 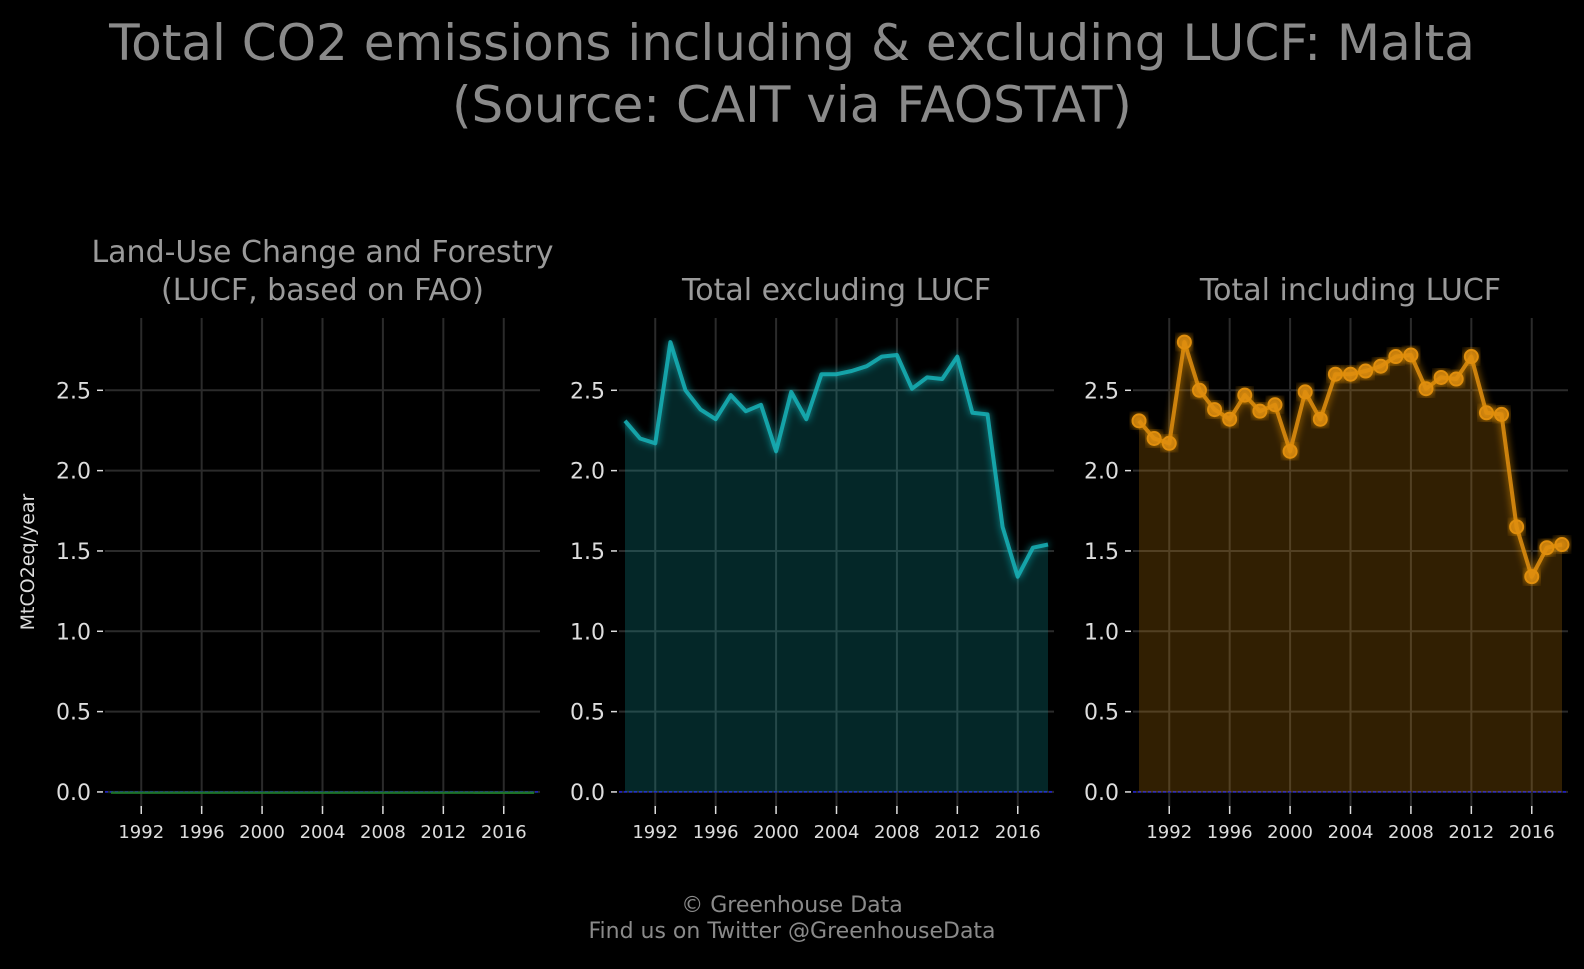 What do you see at coordinates (322, 252) in the screenshot?
I see `panel-title-line-1: Land-Use Change and Forestry` at bounding box center [322, 252].